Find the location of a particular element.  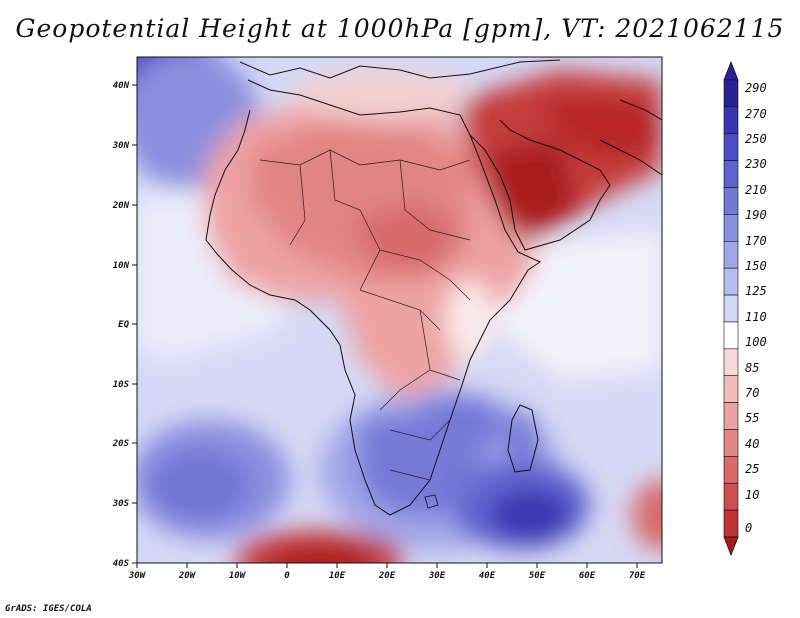

lat-label: 20S is located at coordinates (121, 444).